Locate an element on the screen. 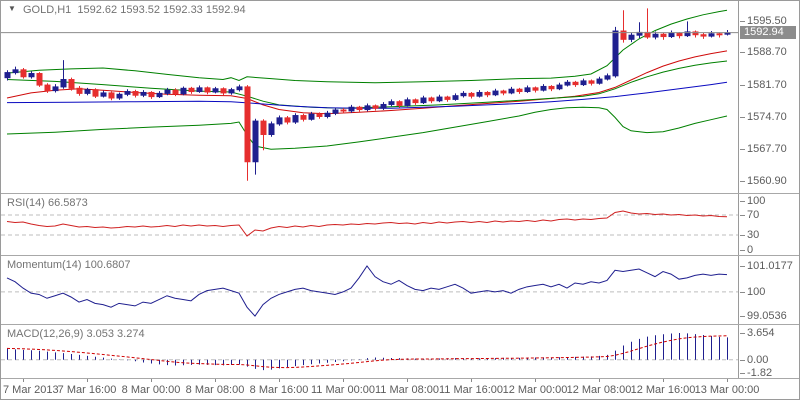 The height and width of the screenshot is (400, 800). rsi-axis: 100 70 30 0 is located at coordinates (768, 225).